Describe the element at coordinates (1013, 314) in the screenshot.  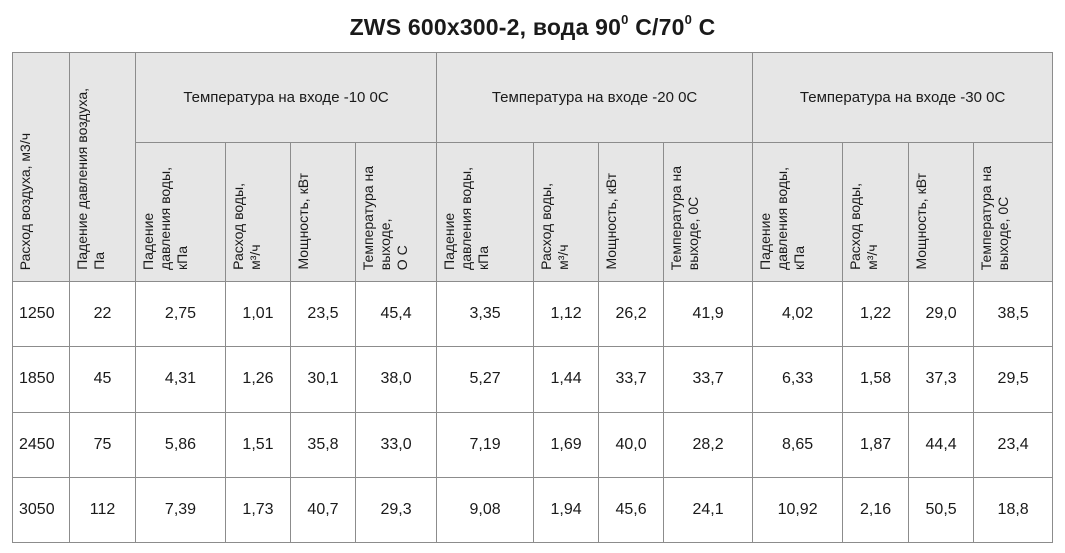
I see `table-cell: 38,5` at that location.